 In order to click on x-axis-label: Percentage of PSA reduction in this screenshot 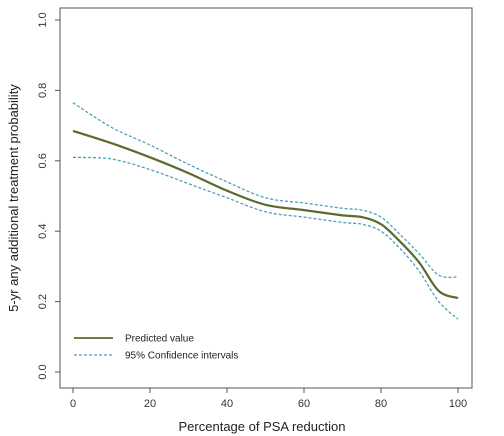, I will do `click(262, 426)`.